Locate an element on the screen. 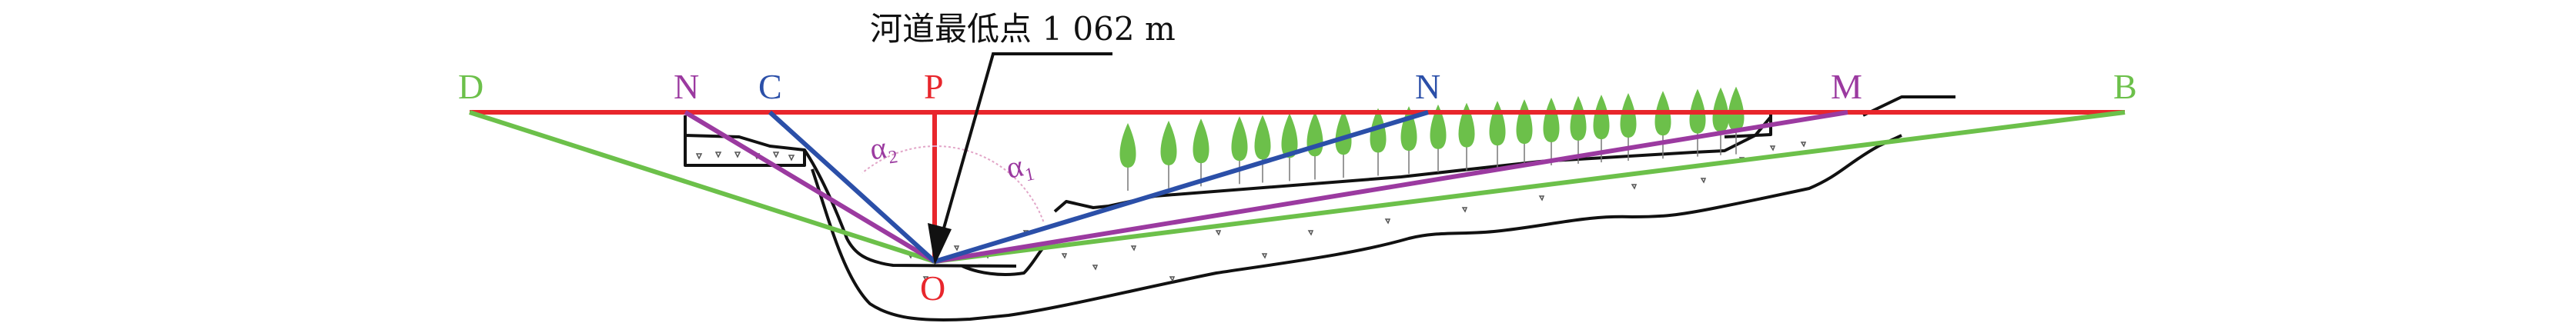  point-label-D: D is located at coordinates (470, 86).